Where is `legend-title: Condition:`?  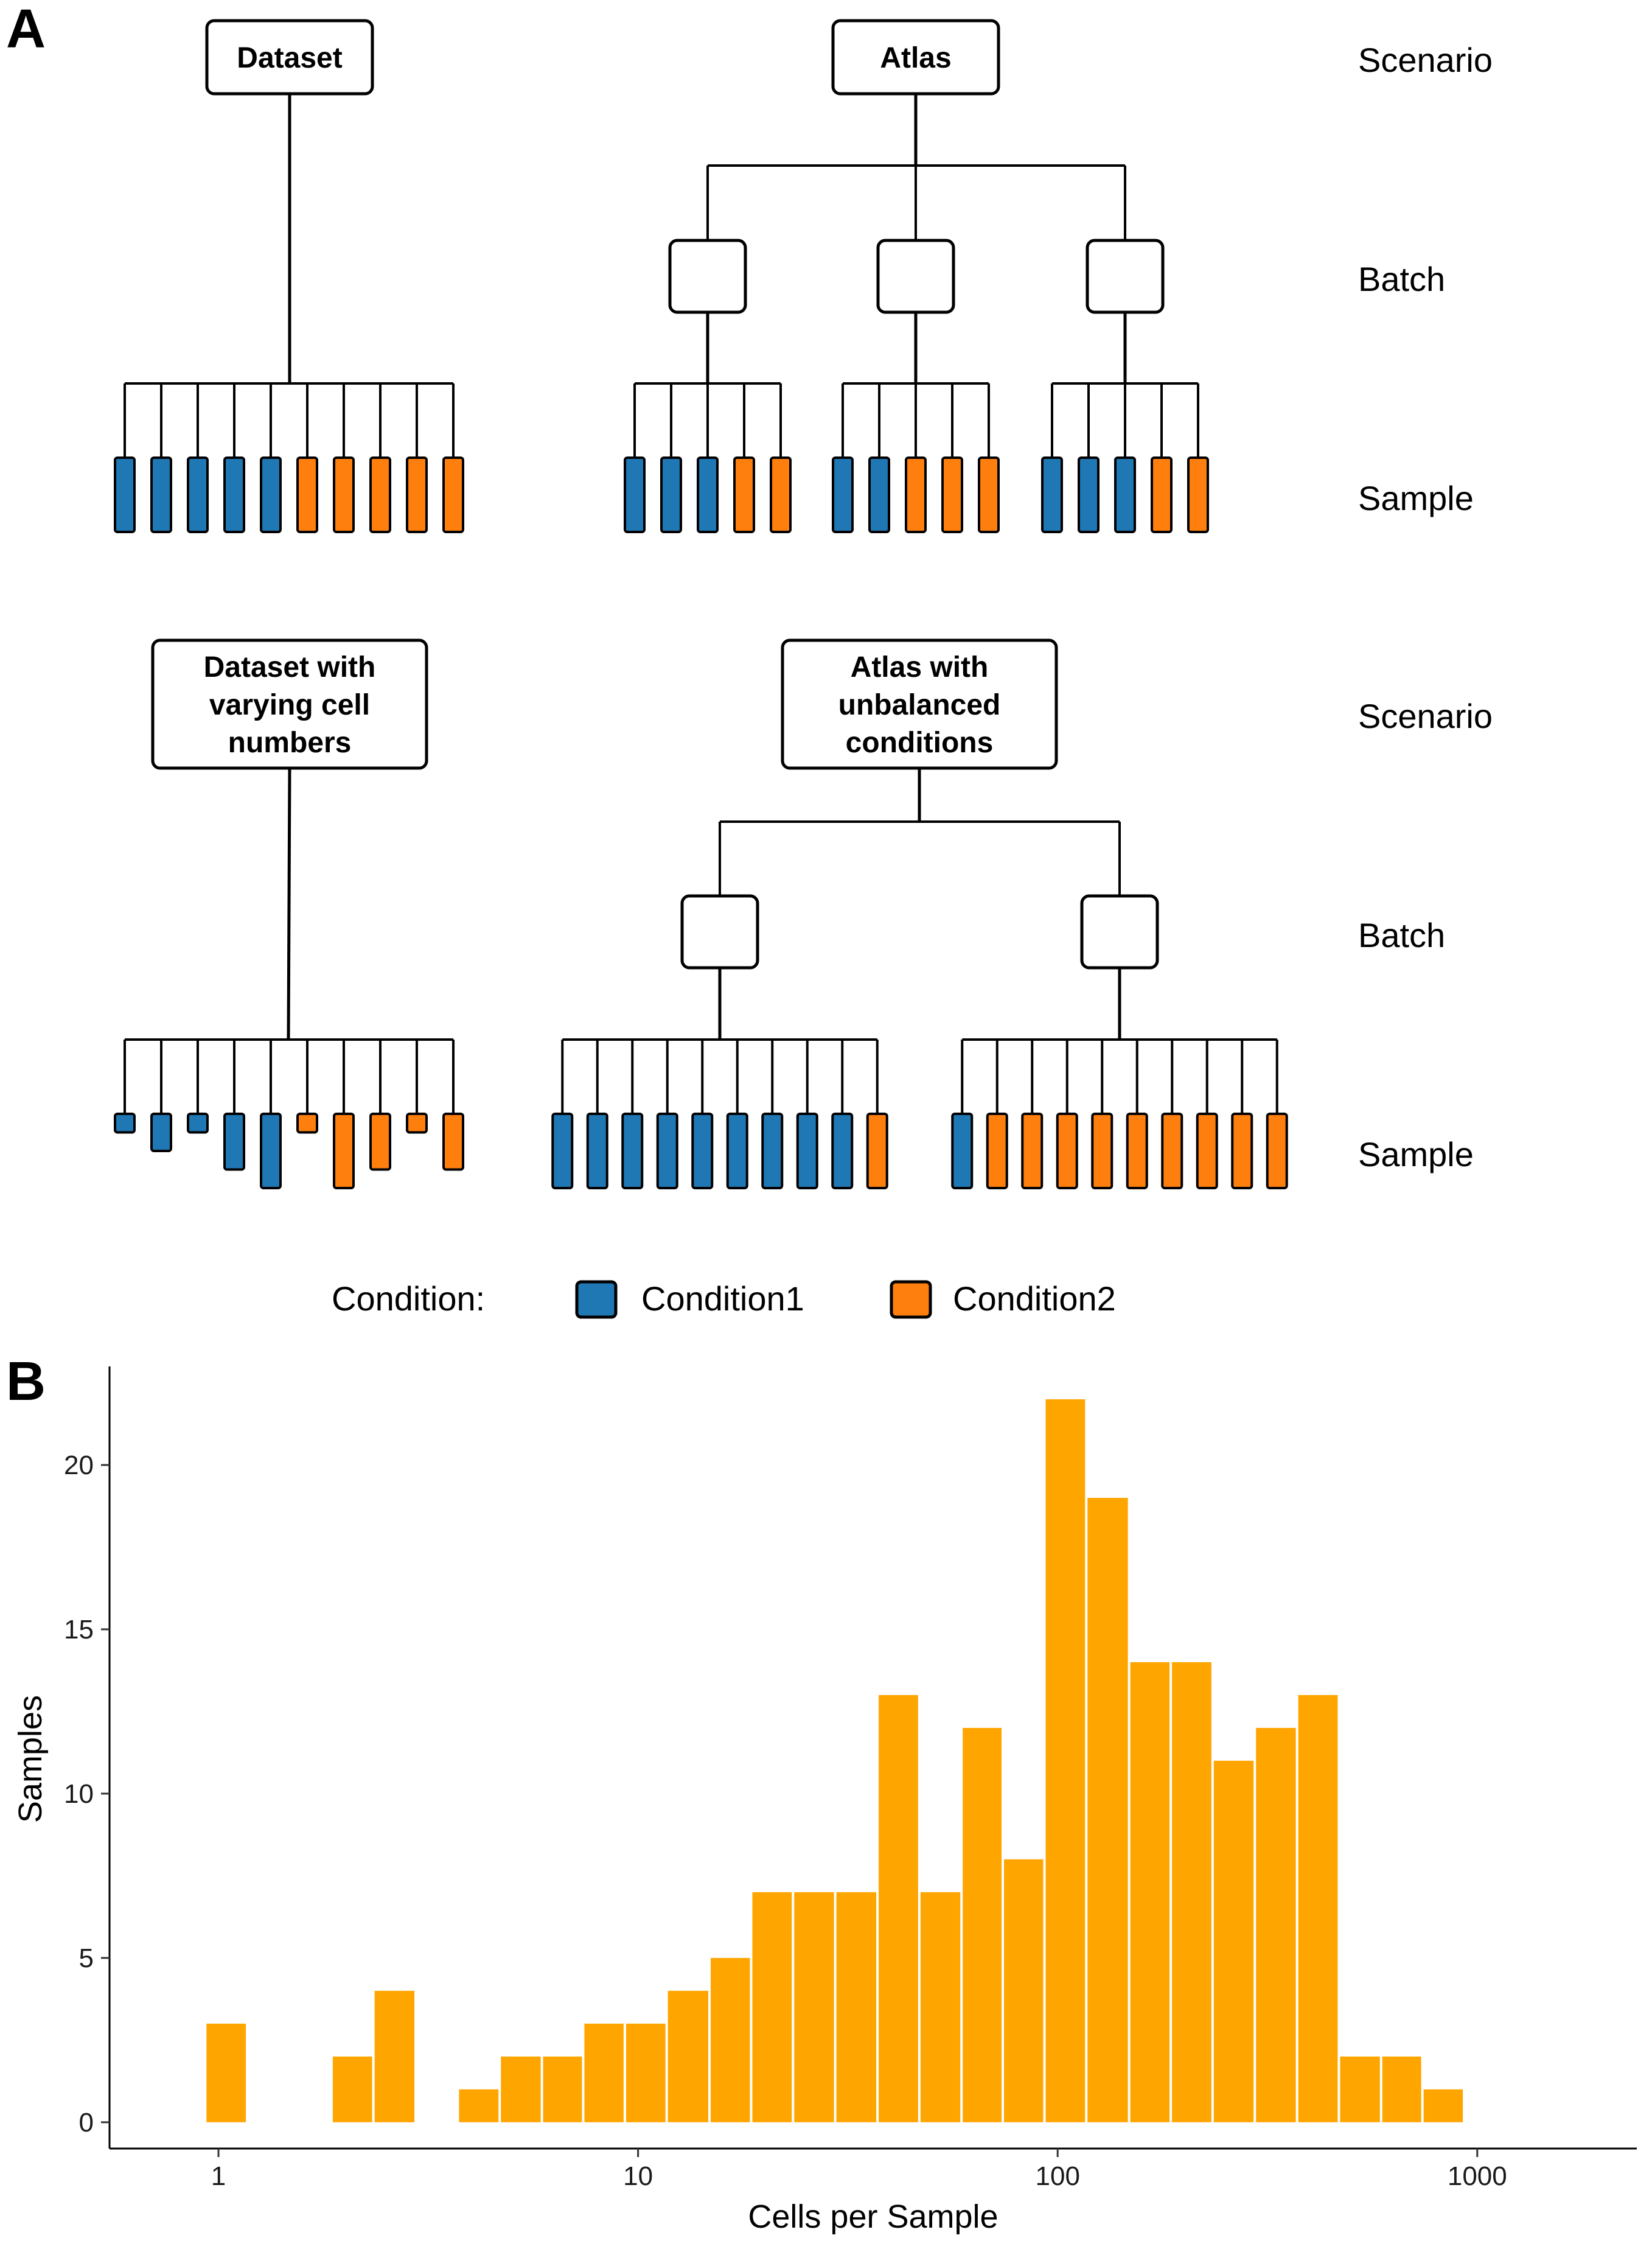 legend-title: Condition: is located at coordinates (408, 1299).